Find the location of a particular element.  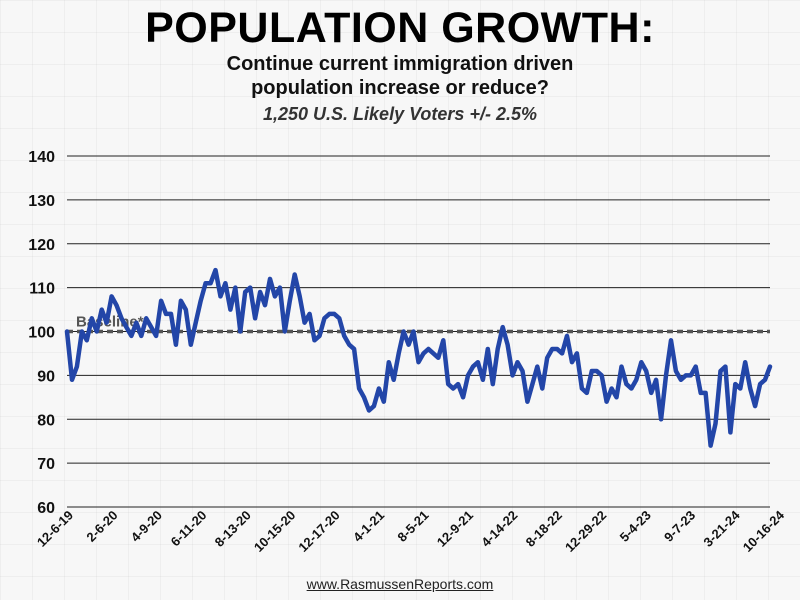

y-axis-ticks: 60 70 80 90 100 110 120 130 140 is located at coordinates (41, 333).